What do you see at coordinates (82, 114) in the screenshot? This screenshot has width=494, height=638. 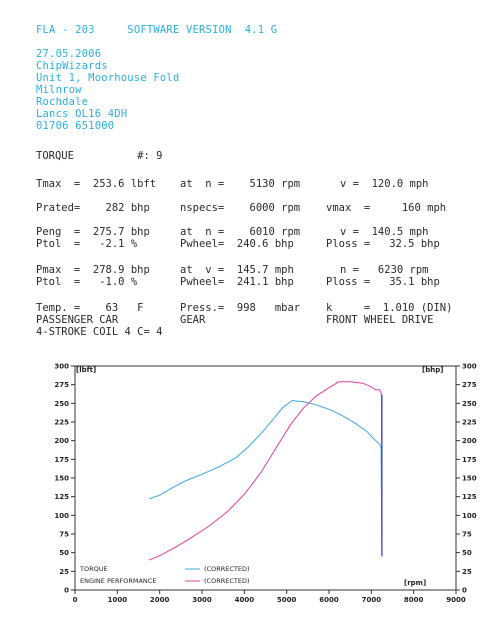 I see `address-line-postcode: Lancs OL16 4DH` at bounding box center [82, 114].